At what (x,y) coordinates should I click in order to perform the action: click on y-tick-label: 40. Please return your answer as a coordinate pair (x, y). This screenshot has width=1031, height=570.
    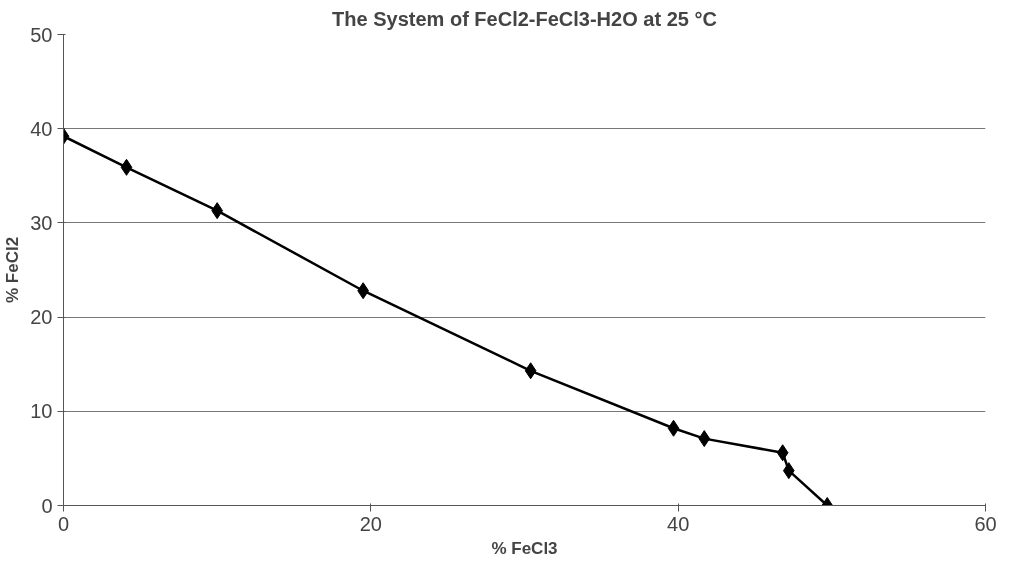
    Looking at the image, I should click on (41, 128).